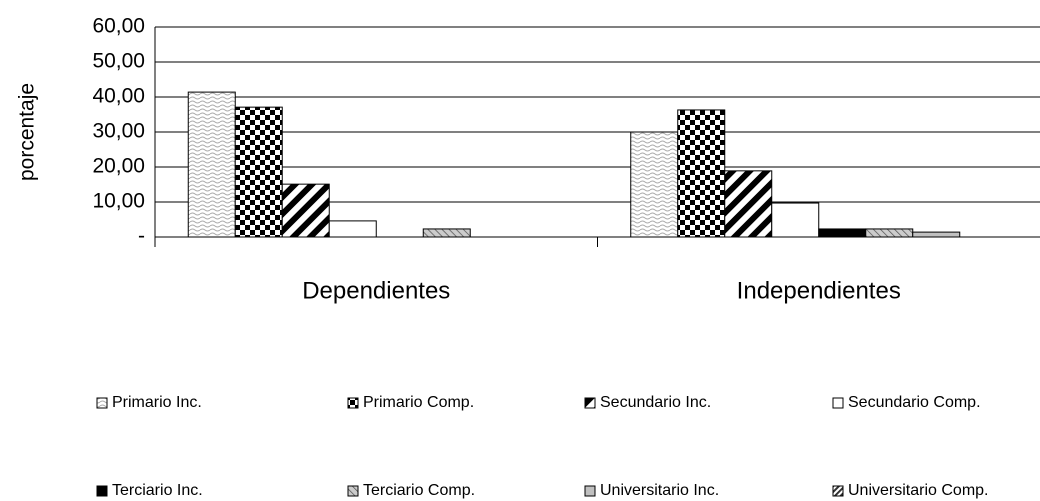  I want to click on x-tick-label: Dependientes, so click(376, 290).